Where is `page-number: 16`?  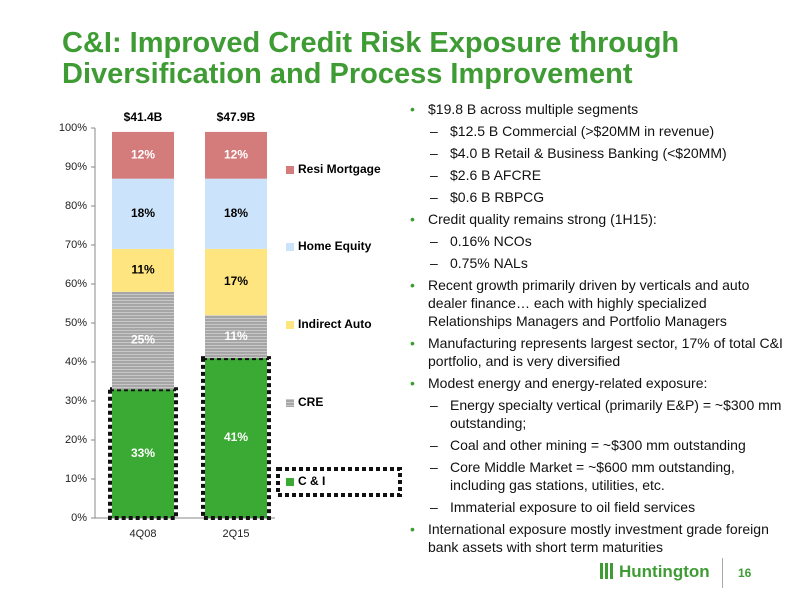 page-number: 16 is located at coordinates (745, 573).